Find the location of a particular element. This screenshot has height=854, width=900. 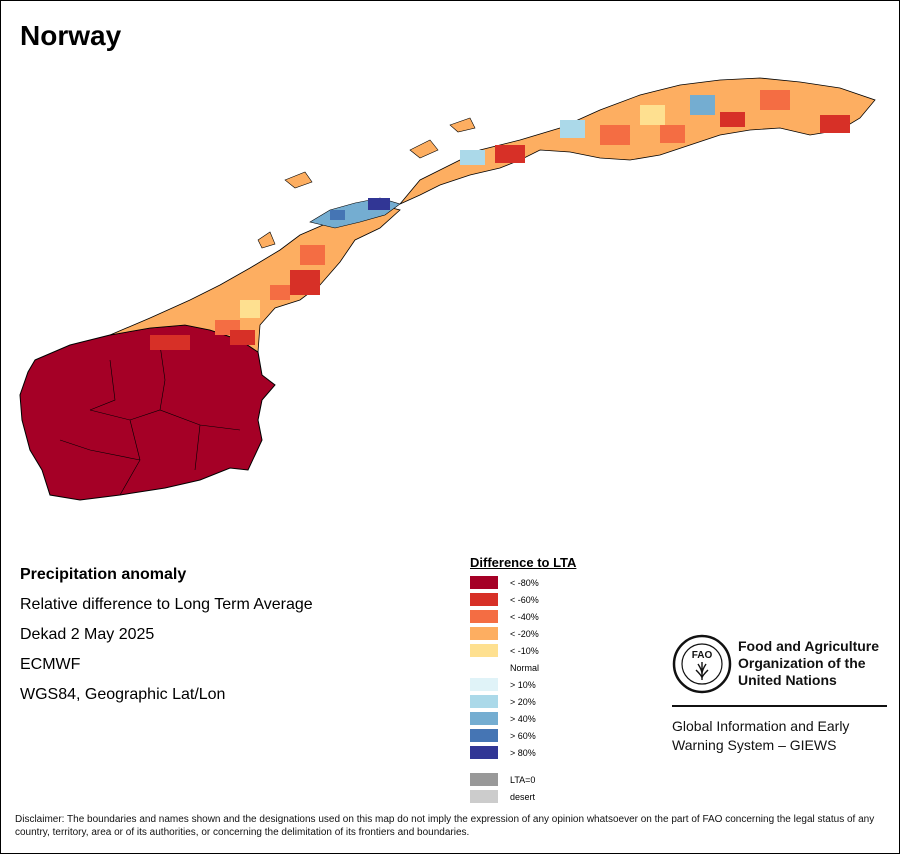

legend-label: < -40% is located at coordinates (524, 616).